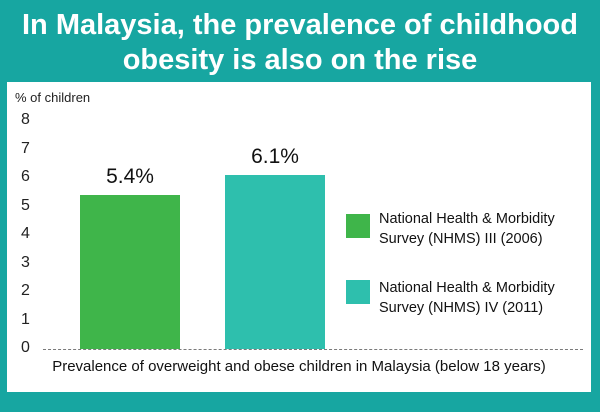  I want to click on legend-text-line: Survey (NHMS) IV (2011), so click(461, 308).